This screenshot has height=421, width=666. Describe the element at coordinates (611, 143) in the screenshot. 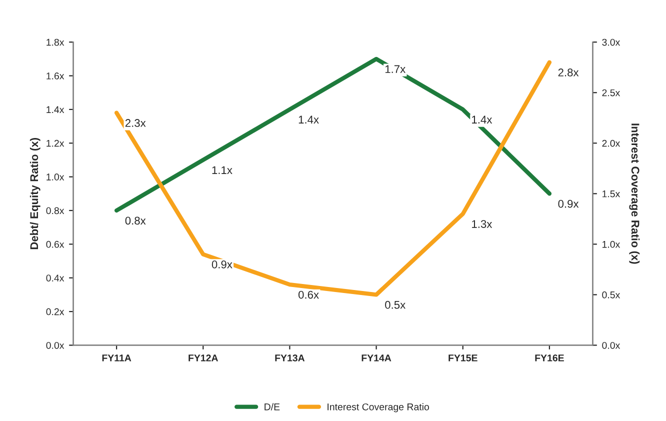

I see `y2-tick-label: 2.0x` at that location.